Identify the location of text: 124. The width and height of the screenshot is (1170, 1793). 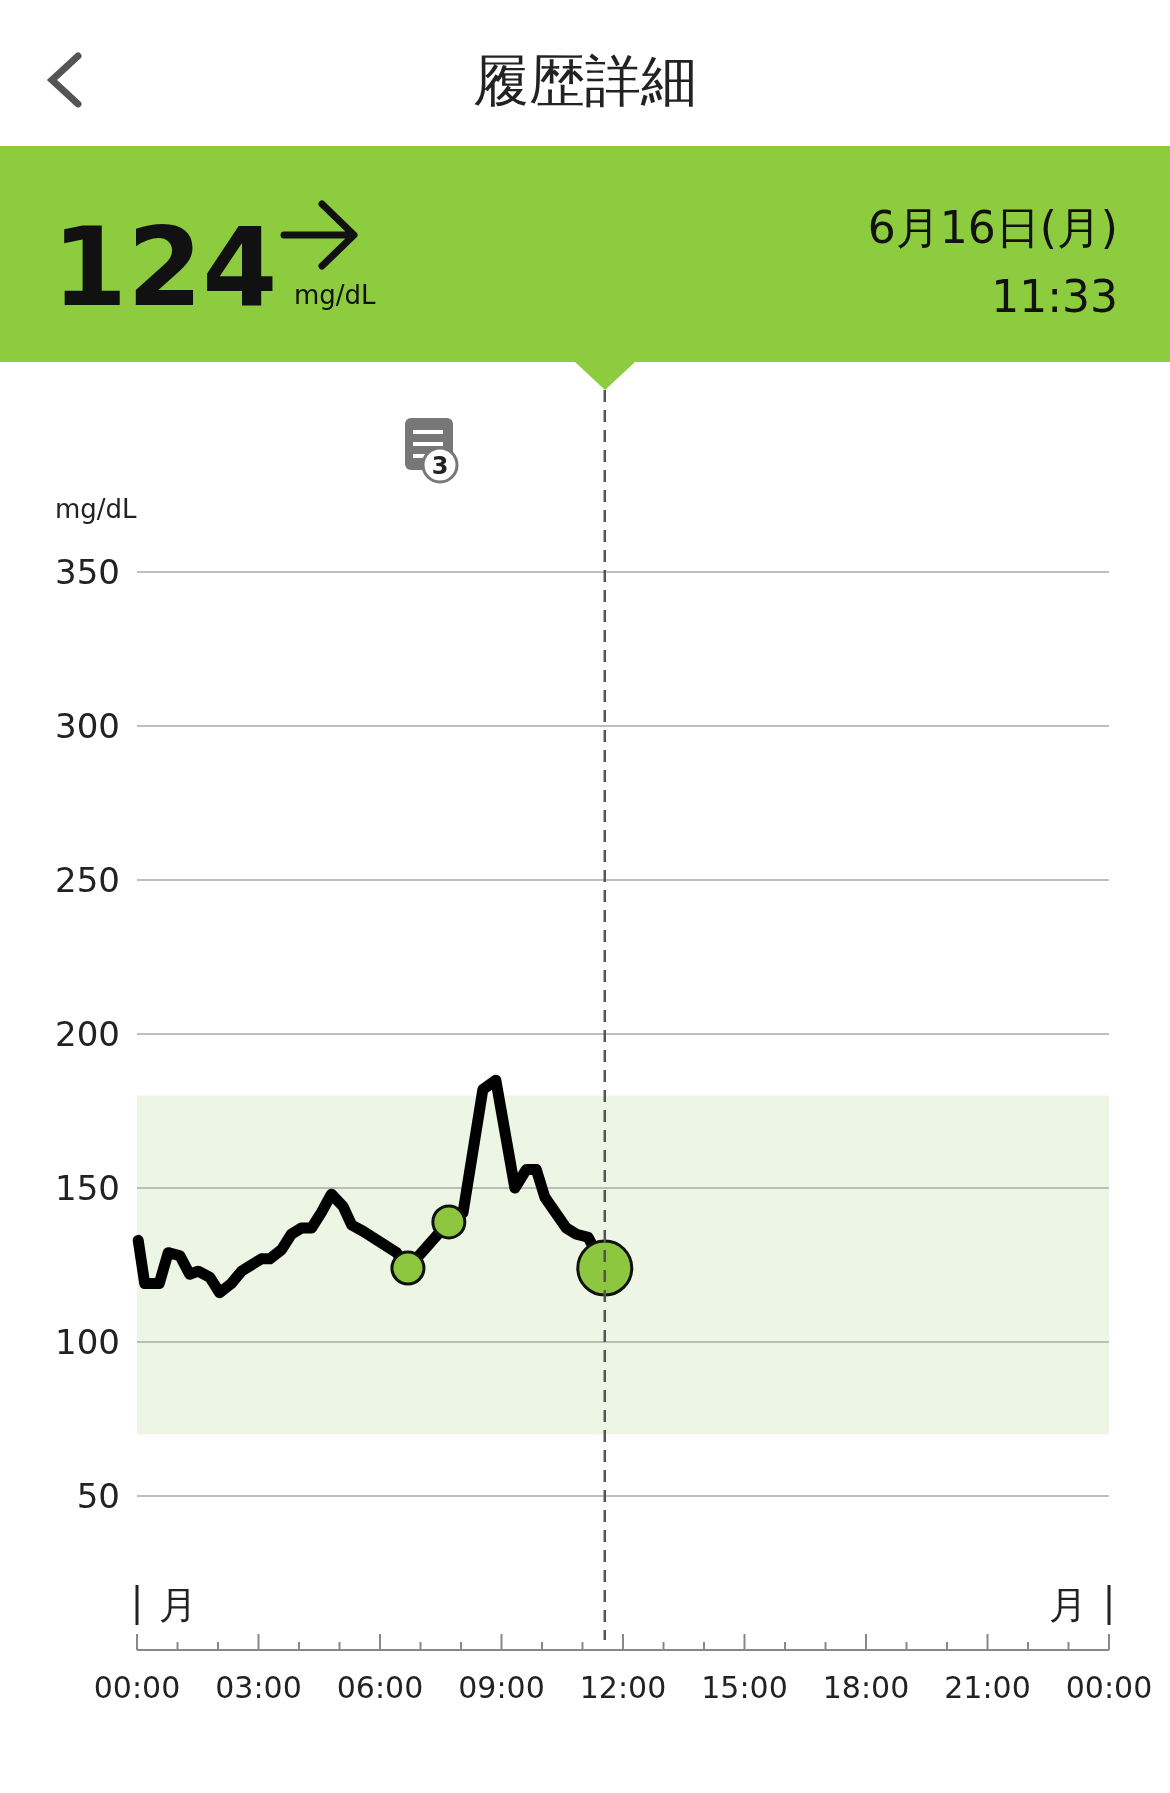
(165, 267).